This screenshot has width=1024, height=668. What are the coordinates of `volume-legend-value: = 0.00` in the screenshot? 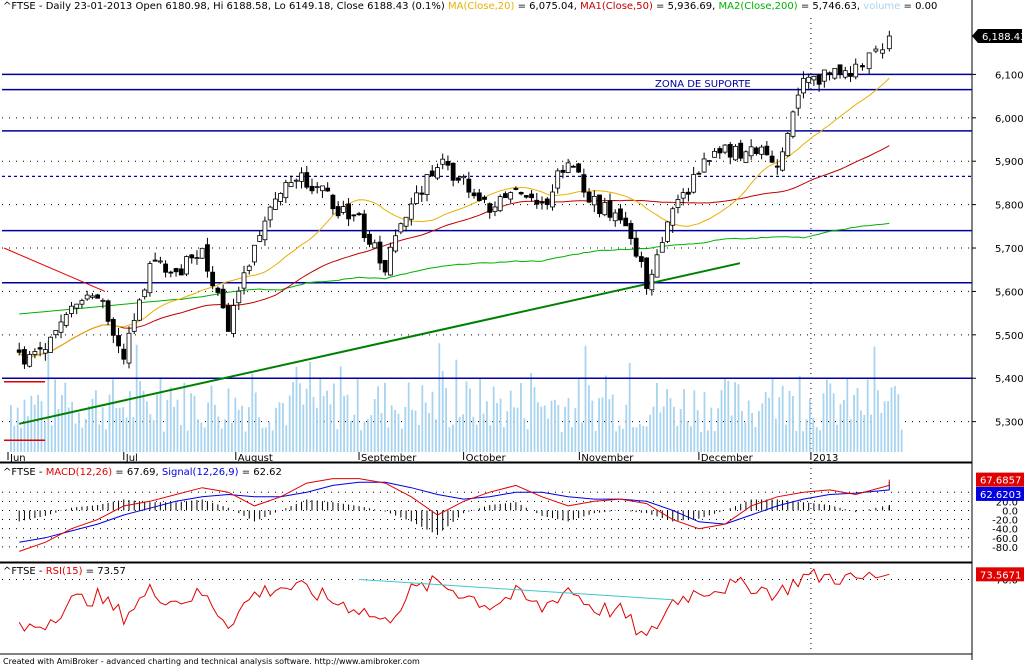 It's located at (919, 6).